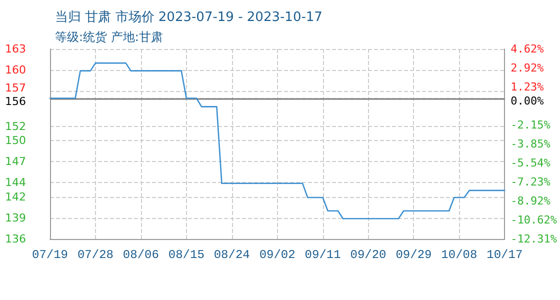 This screenshot has height=300, width=560. Describe the element at coordinates (15, 88) in the screenshot. I see `y-tick-label: 157` at that location.